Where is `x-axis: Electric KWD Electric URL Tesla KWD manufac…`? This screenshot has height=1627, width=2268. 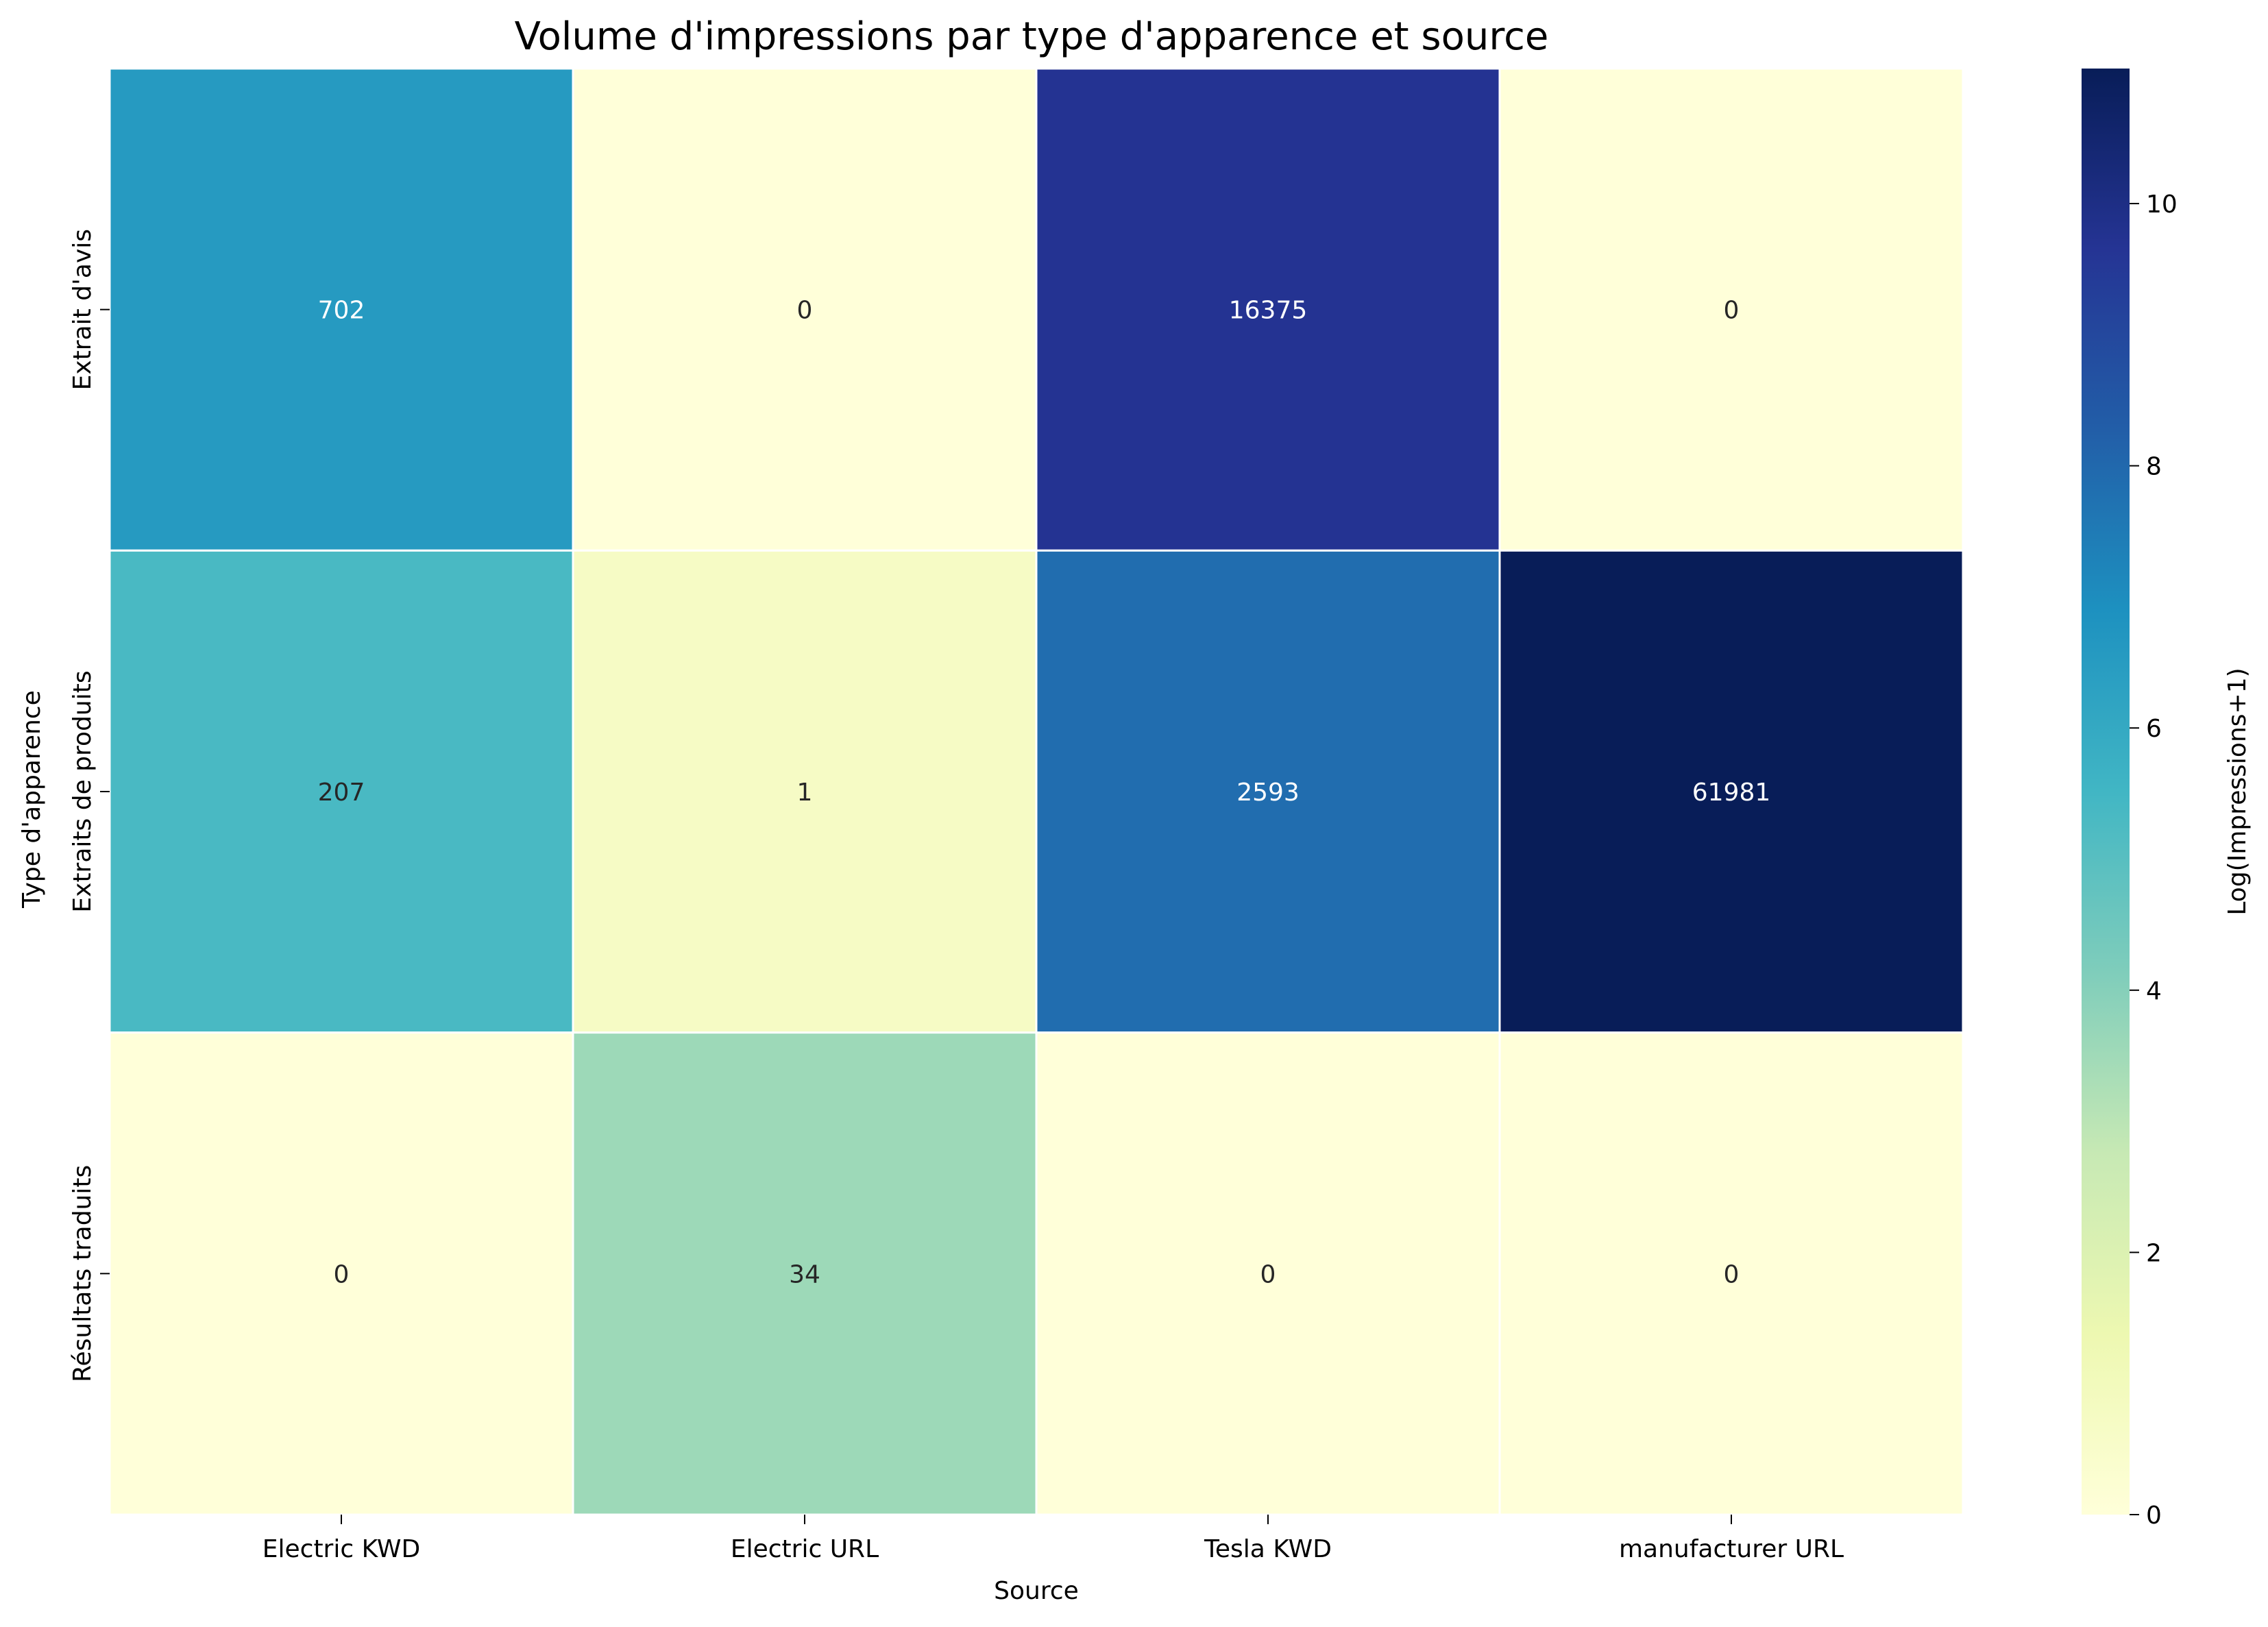
x-axis: Electric KWD Electric URL Tesla KWD manufac… is located at coordinates (1054, 1539).